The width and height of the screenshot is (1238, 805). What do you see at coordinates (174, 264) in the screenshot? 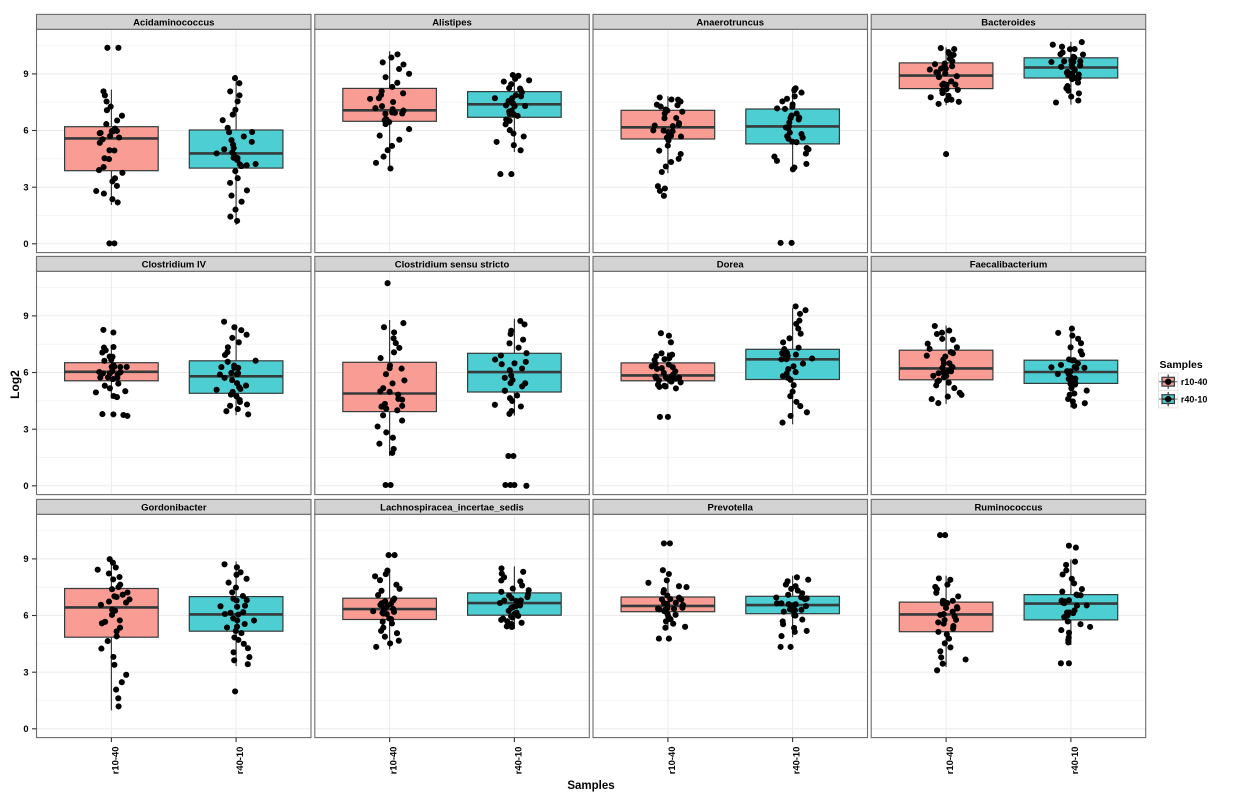
I see `svg-text: Clostridium IV` at bounding box center [174, 264].